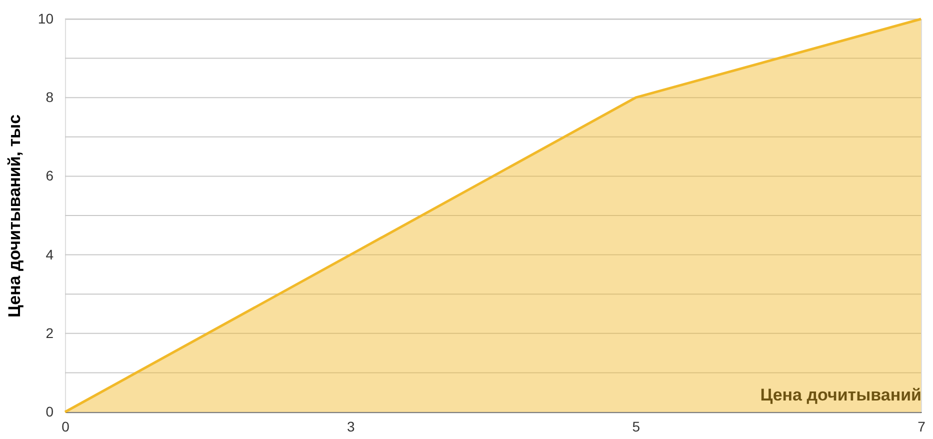 The width and height of the screenshot is (933, 439). I want to click on y-tick-label: 2, so click(50, 332).